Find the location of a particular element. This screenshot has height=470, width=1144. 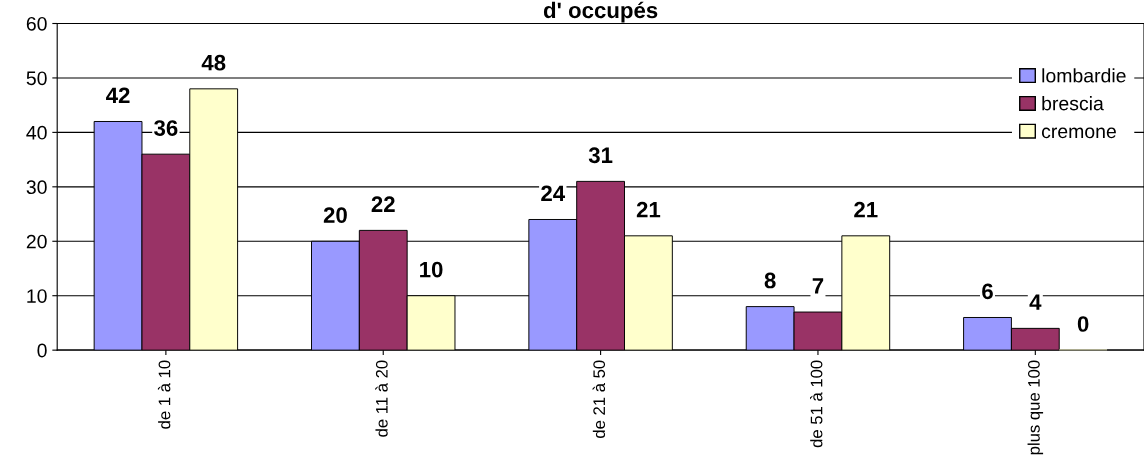

data-label: 48 is located at coordinates (213, 62).